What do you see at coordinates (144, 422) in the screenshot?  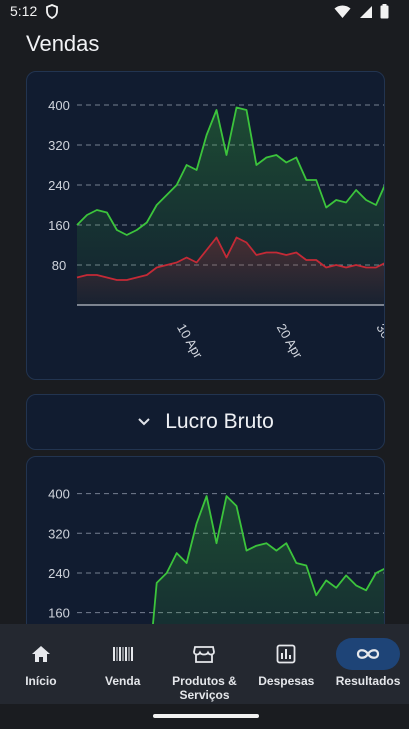 I see `chevron-down-icon` at bounding box center [144, 422].